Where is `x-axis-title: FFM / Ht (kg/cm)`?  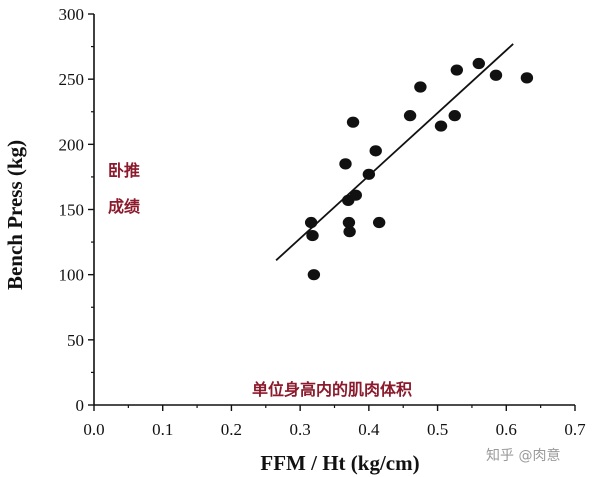
x-axis-title: FFM / Ht (kg/cm) is located at coordinates (339, 463).